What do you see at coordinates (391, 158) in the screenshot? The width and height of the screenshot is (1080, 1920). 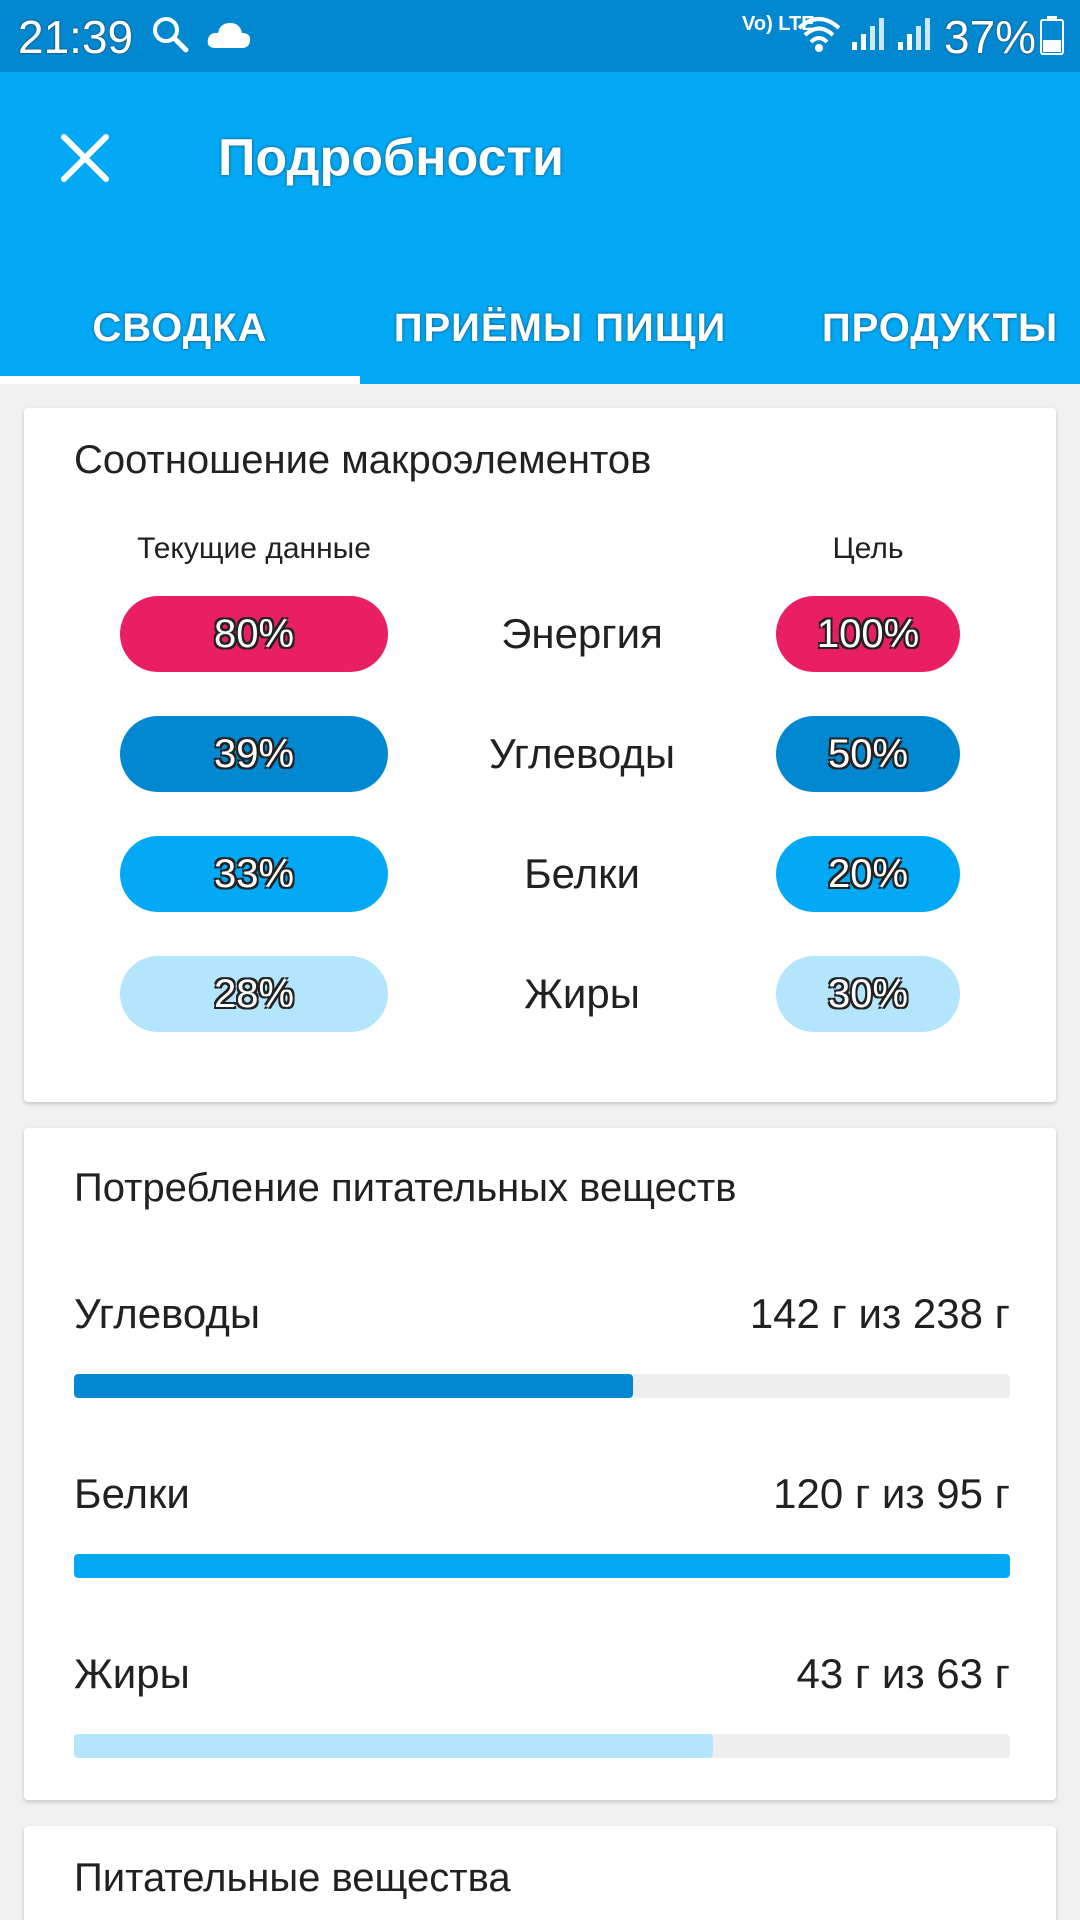 I see `page-title: Подробности` at bounding box center [391, 158].